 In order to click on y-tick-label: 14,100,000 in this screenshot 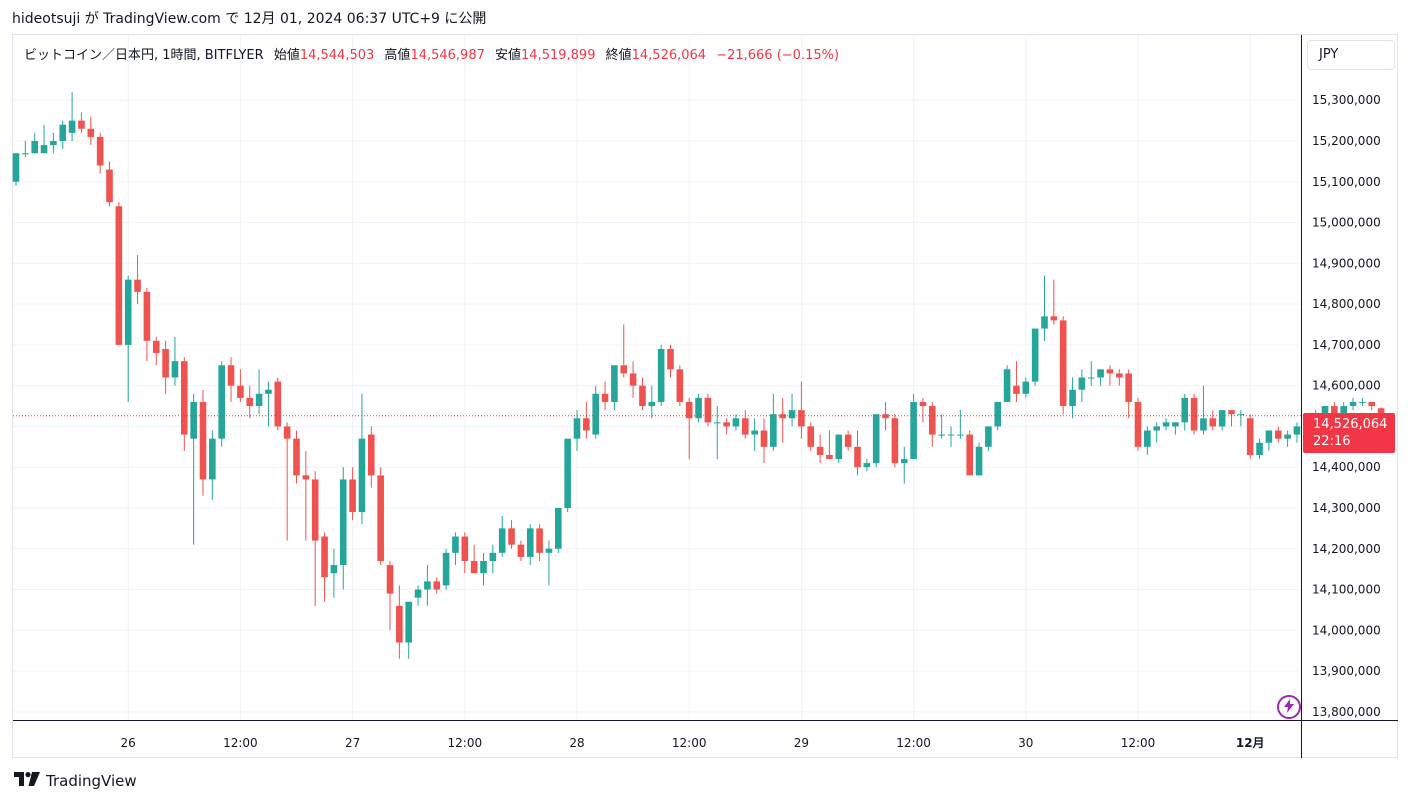, I will do `click(1346, 590)`.